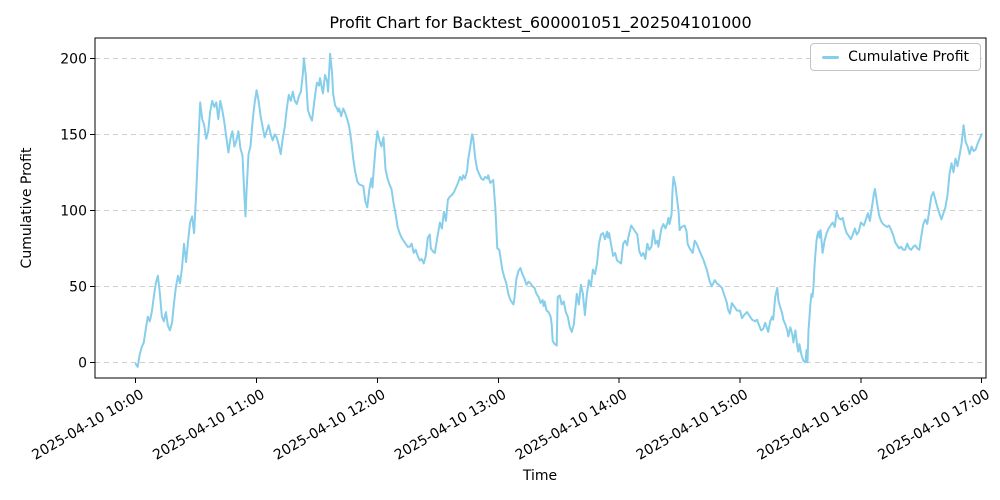  I want to click on x-axis-label: Time, so click(540, 476).